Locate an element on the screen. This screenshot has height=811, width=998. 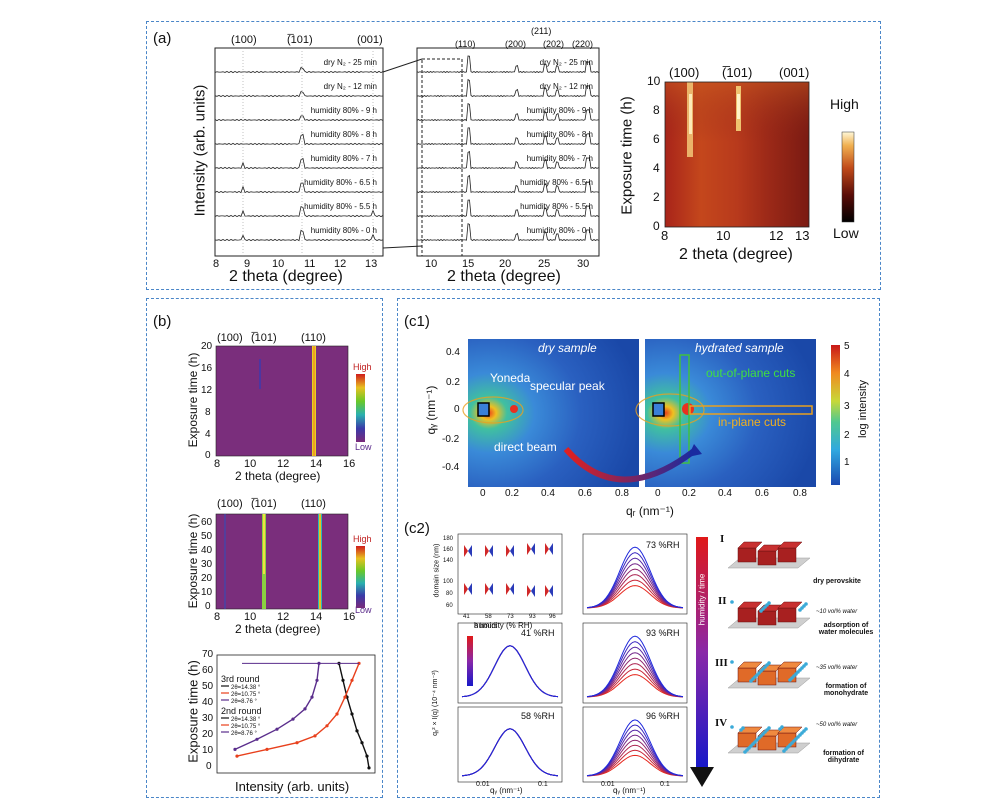
a-left-trace-label: humidity 80% - 9 h is located at coordinates (343, 110).